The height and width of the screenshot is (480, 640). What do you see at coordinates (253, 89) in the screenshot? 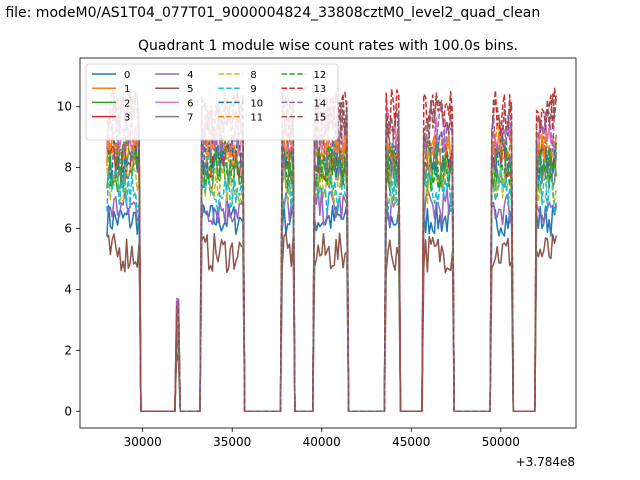
I see `legend-label-9: 9` at bounding box center [253, 89].